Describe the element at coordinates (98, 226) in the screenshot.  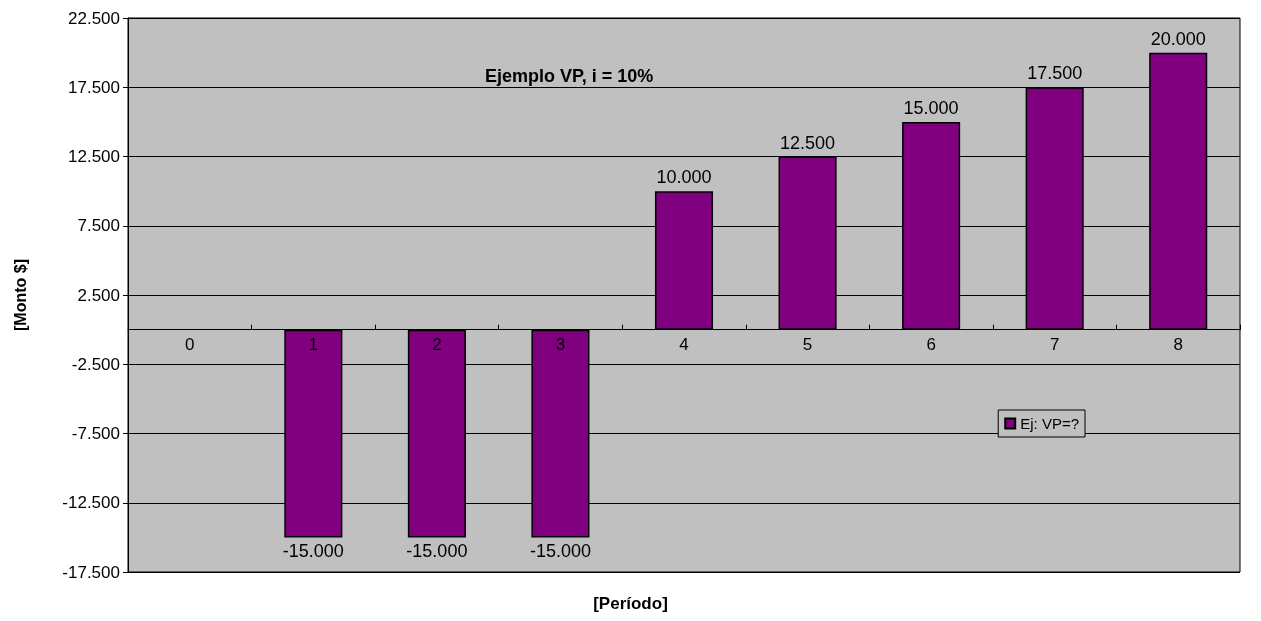
I see `y-tick-label: 7.500` at that location.